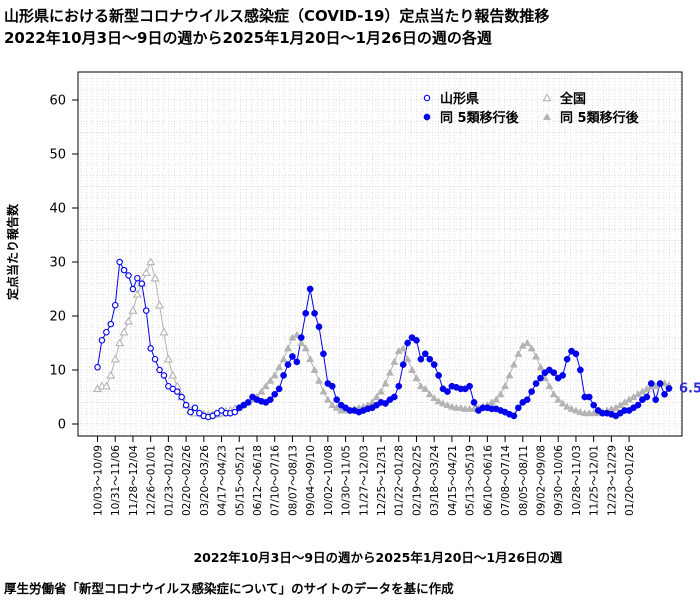 Image resolution: width=700 pixels, height=600 pixels. Describe the element at coordinates (248, 38) in the screenshot. I see `chart-subtitle: 2022年10月3日〜9日の週から2025年1月20日〜1月26日の週の各週` at that location.